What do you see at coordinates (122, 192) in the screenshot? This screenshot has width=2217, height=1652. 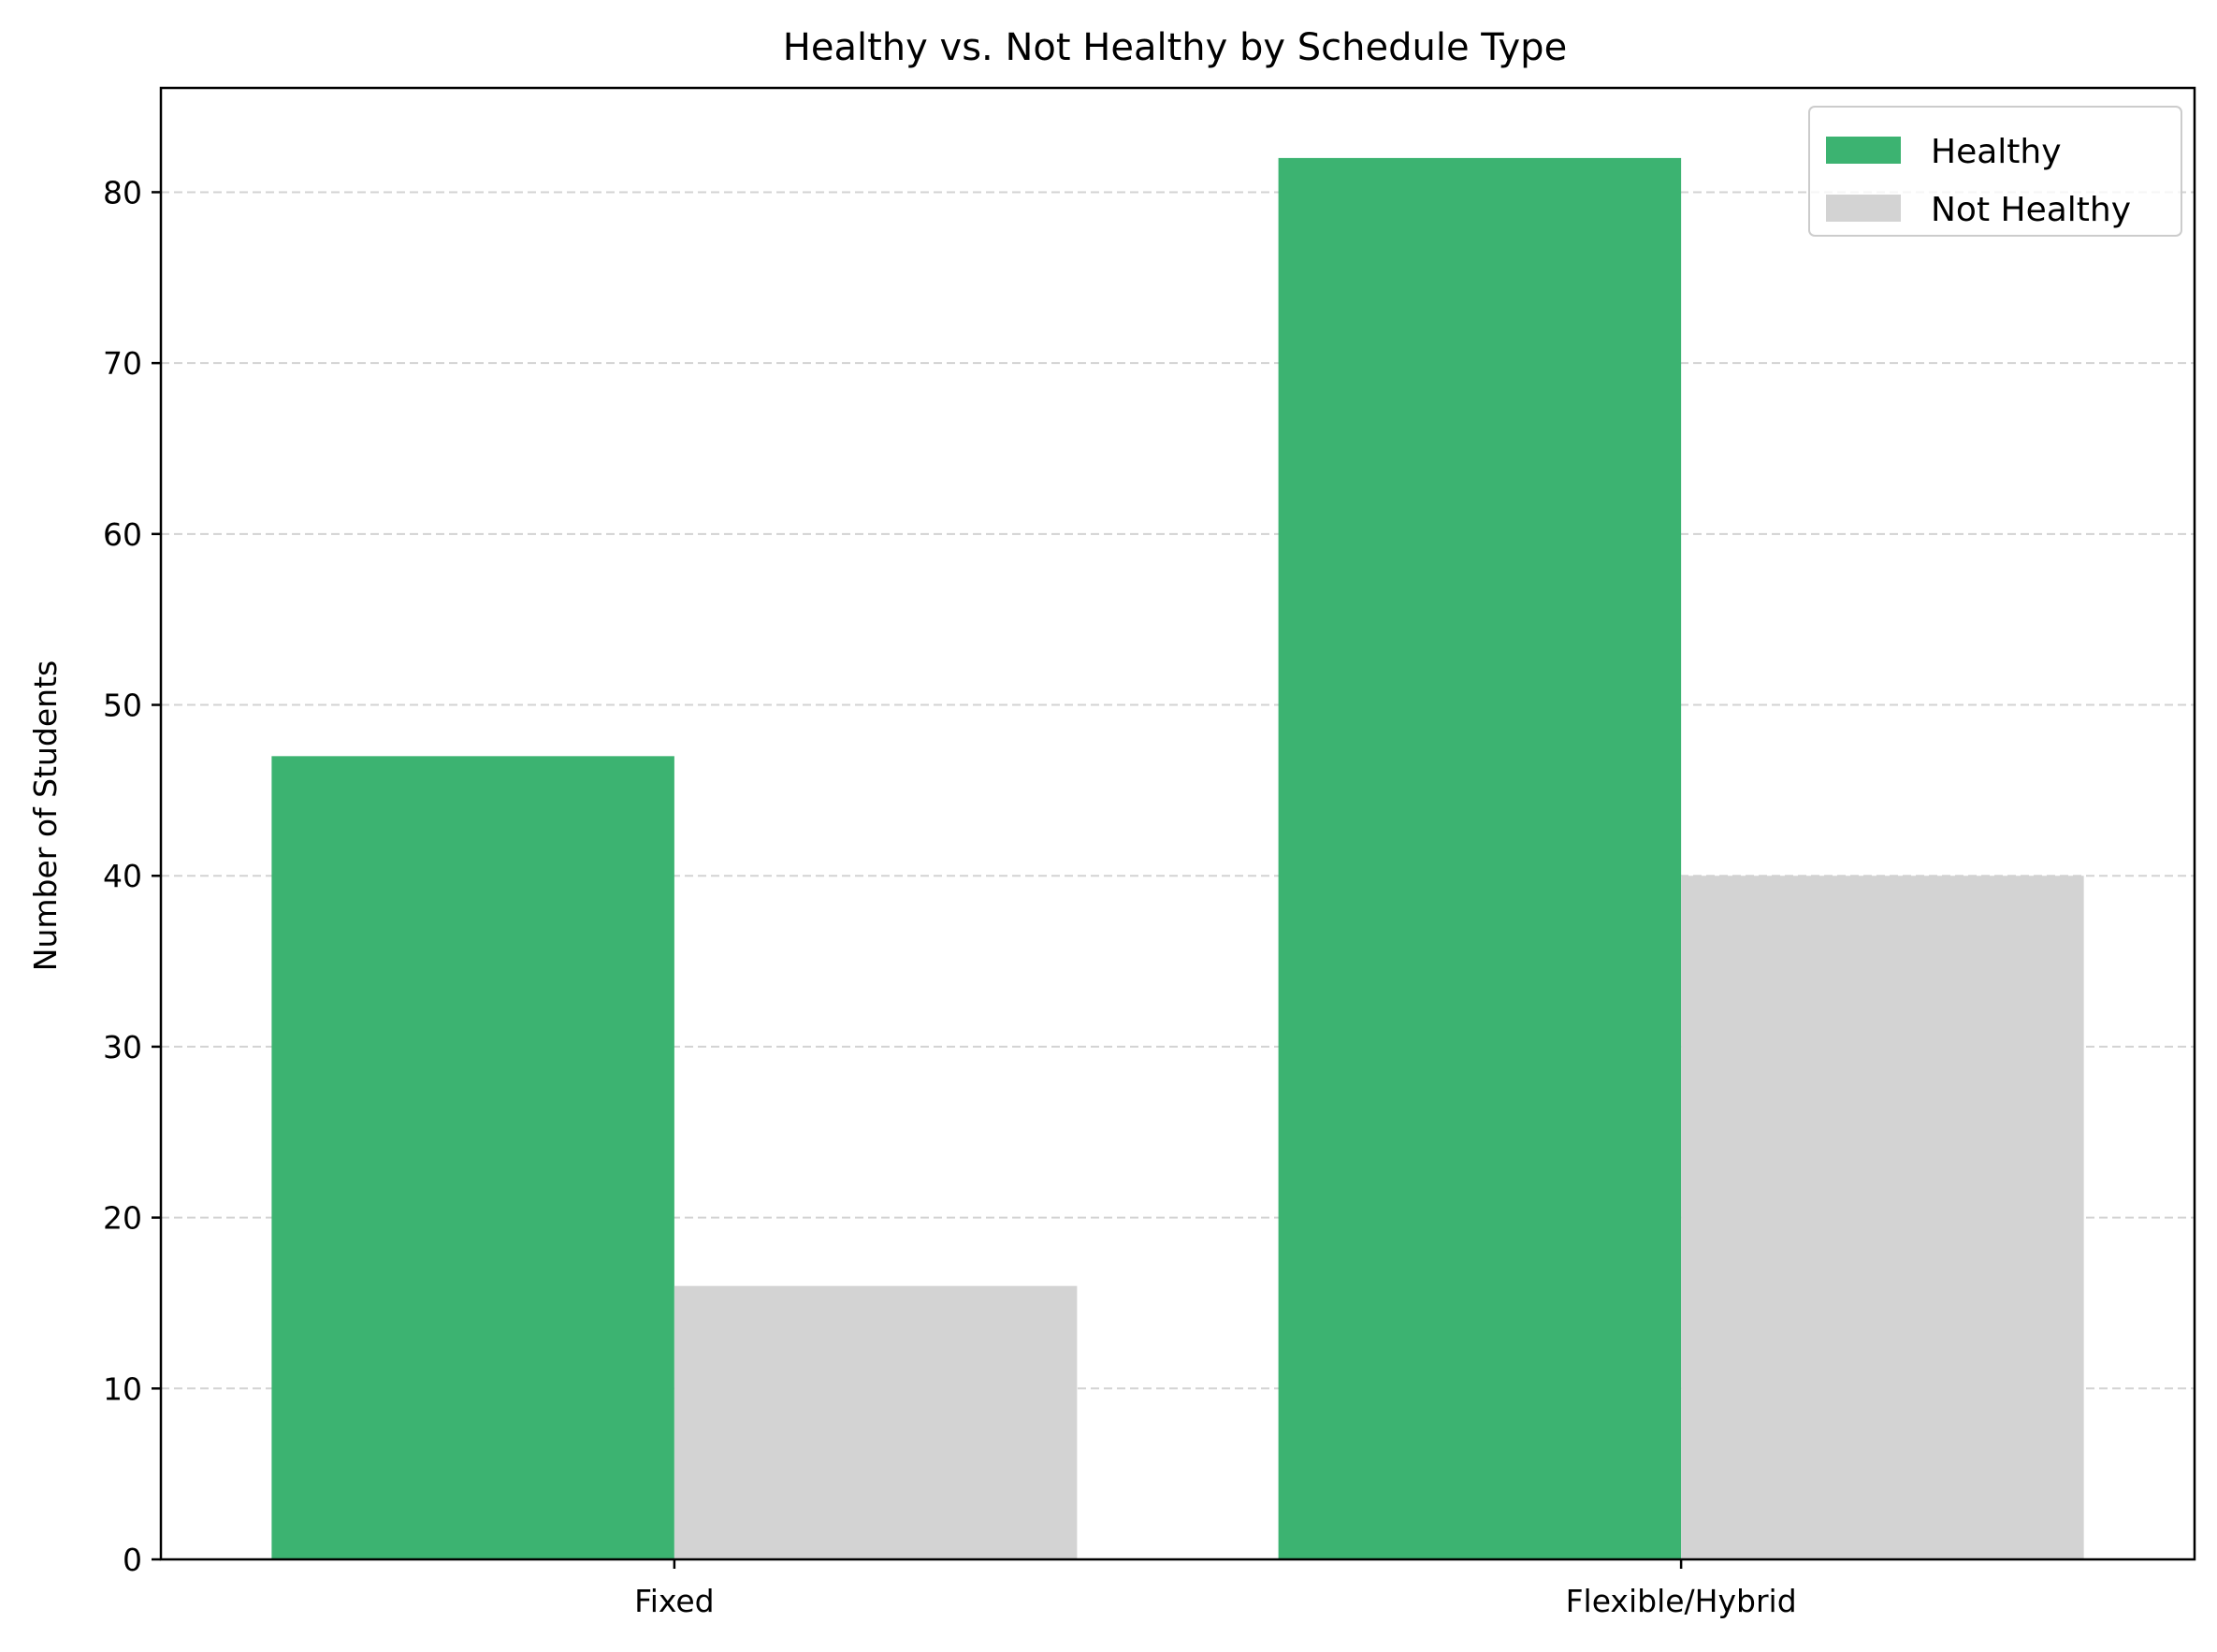 I see `y-tick-label: 80` at bounding box center [122, 192].